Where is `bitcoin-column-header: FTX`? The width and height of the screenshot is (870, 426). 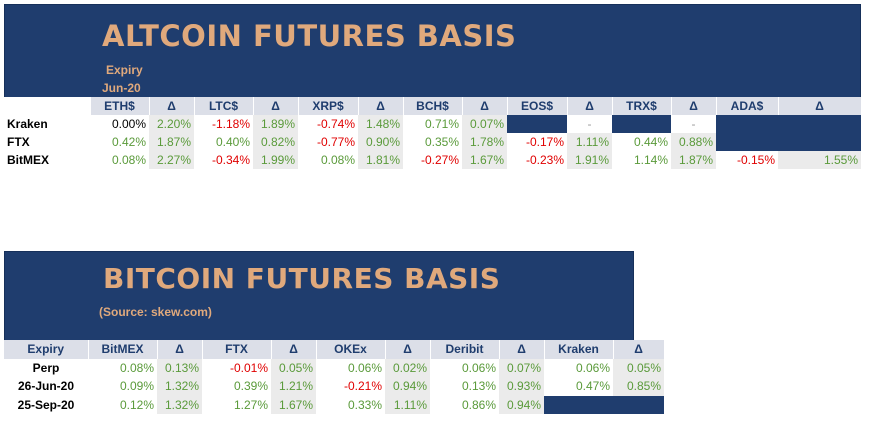
bitcoin-column-header: FTX is located at coordinates (237, 349).